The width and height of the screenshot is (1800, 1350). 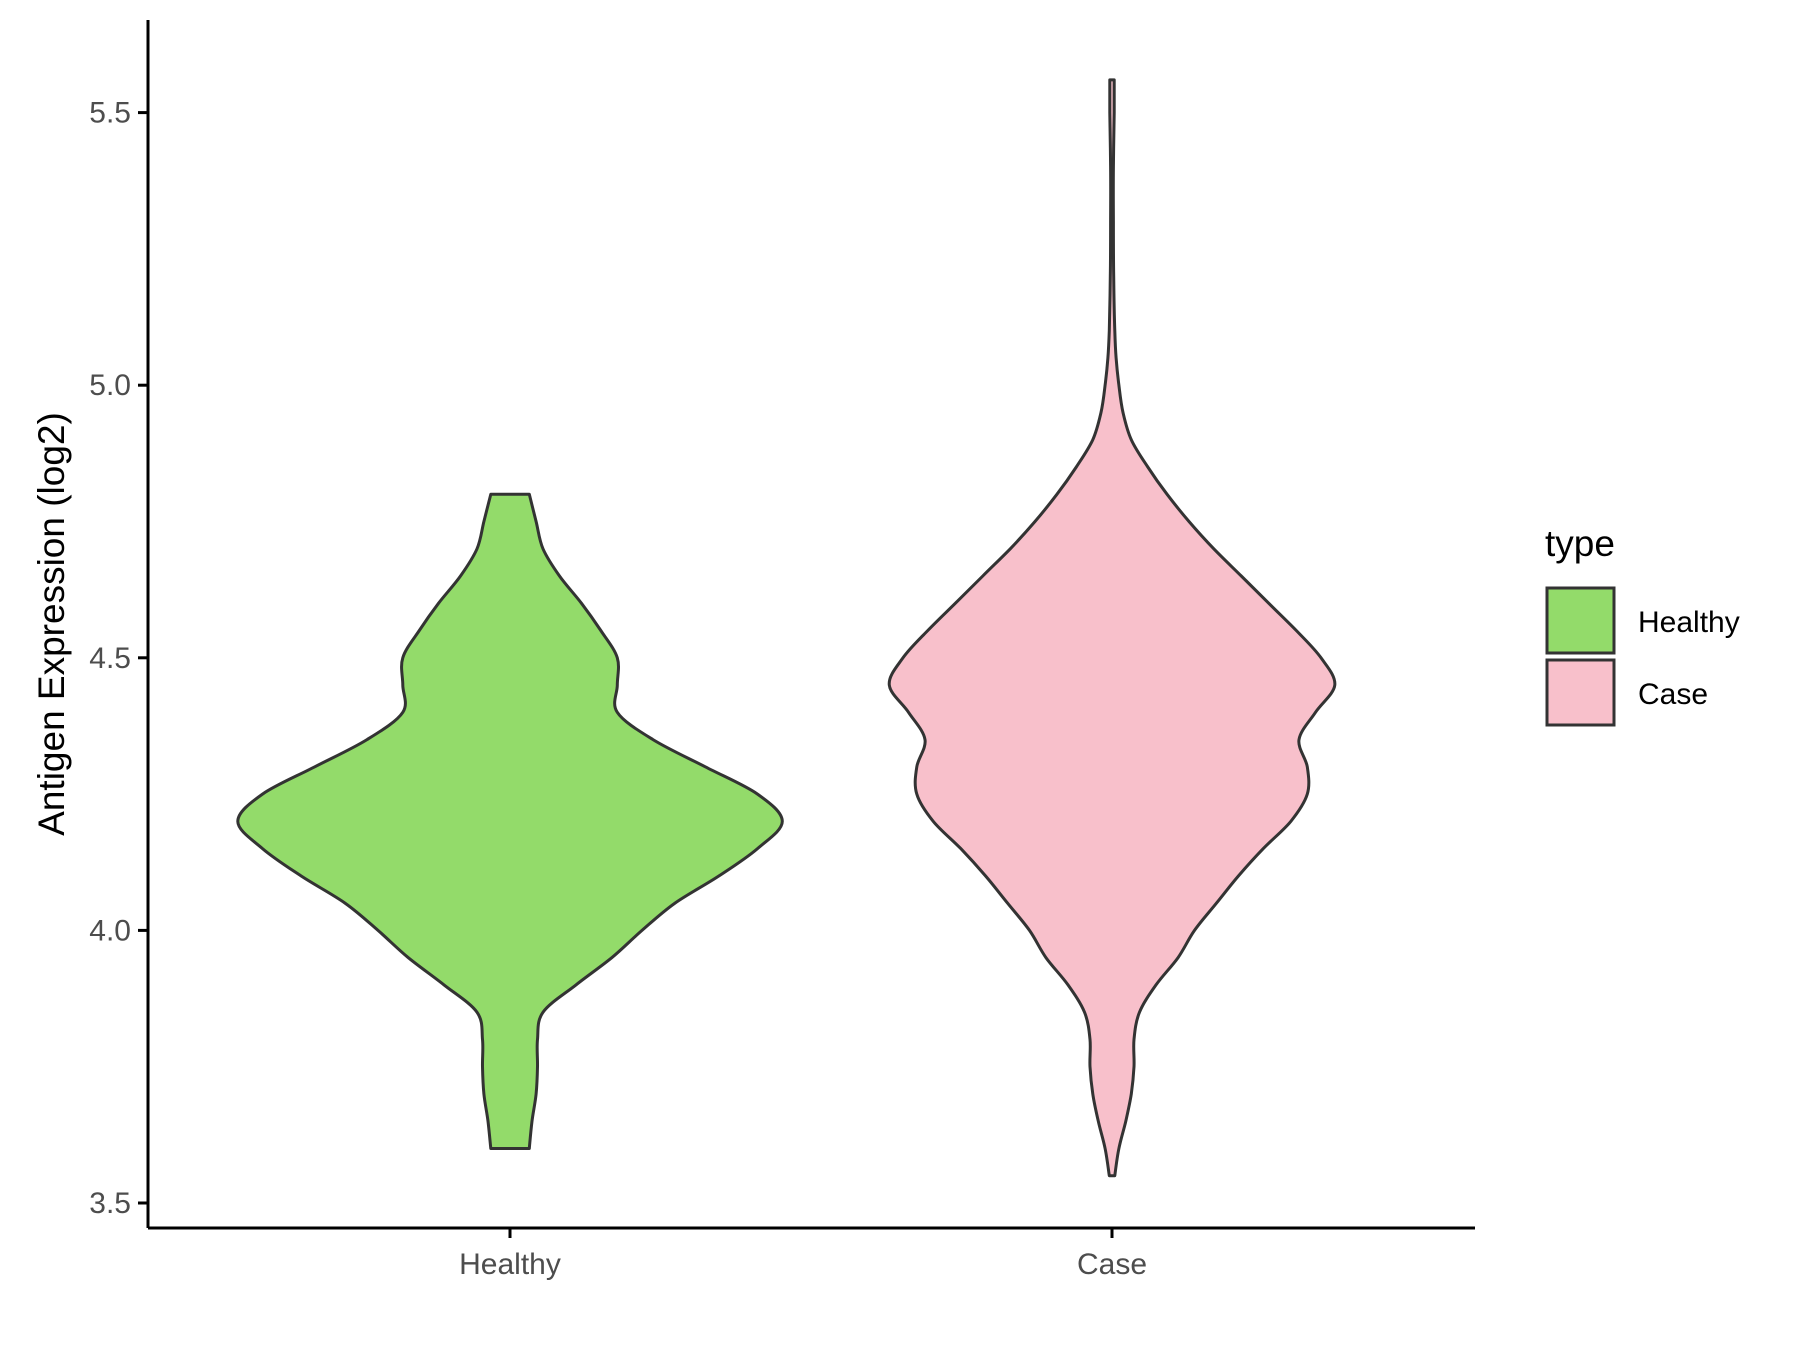 What do you see at coordinates (110, 1203) in the screenshot?
I see `y-tick-label: 3.5` at bounding box center [110, 1203].